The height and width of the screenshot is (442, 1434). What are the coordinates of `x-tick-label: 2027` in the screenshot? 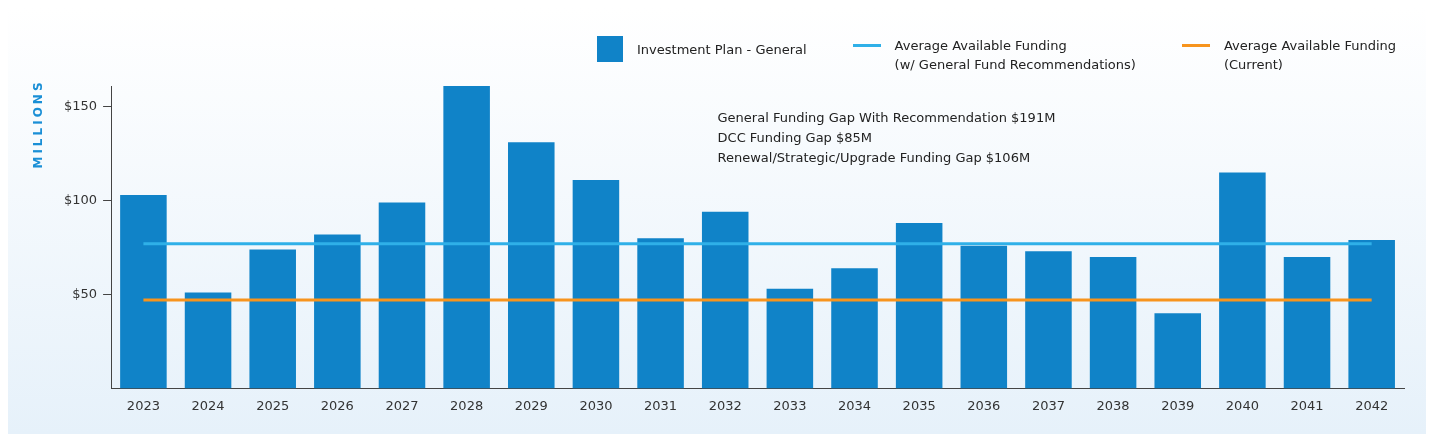 It's located at (402, 405).